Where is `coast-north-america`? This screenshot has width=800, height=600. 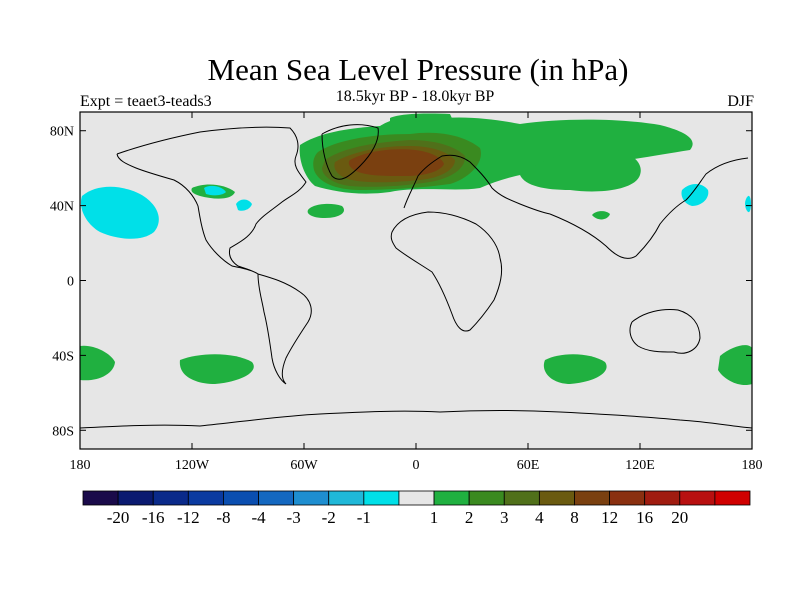 coast-north-america is located at coordinates (211, 200).